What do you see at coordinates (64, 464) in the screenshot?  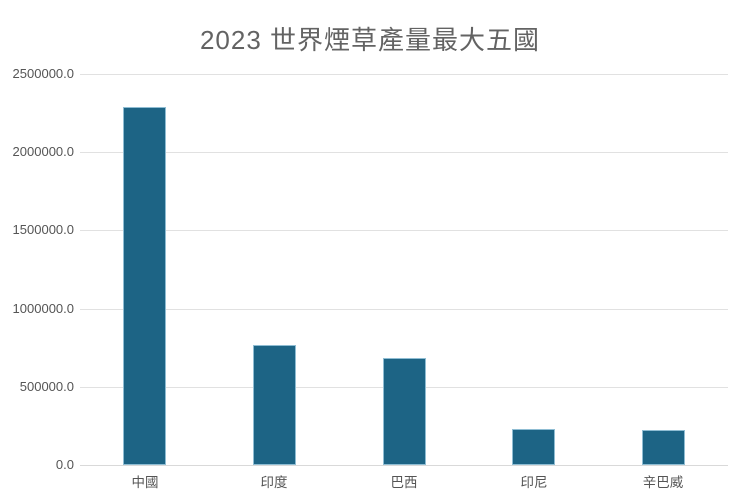 I see `y-axis-tick-label: 0.0` at bounding box center [64, 464].